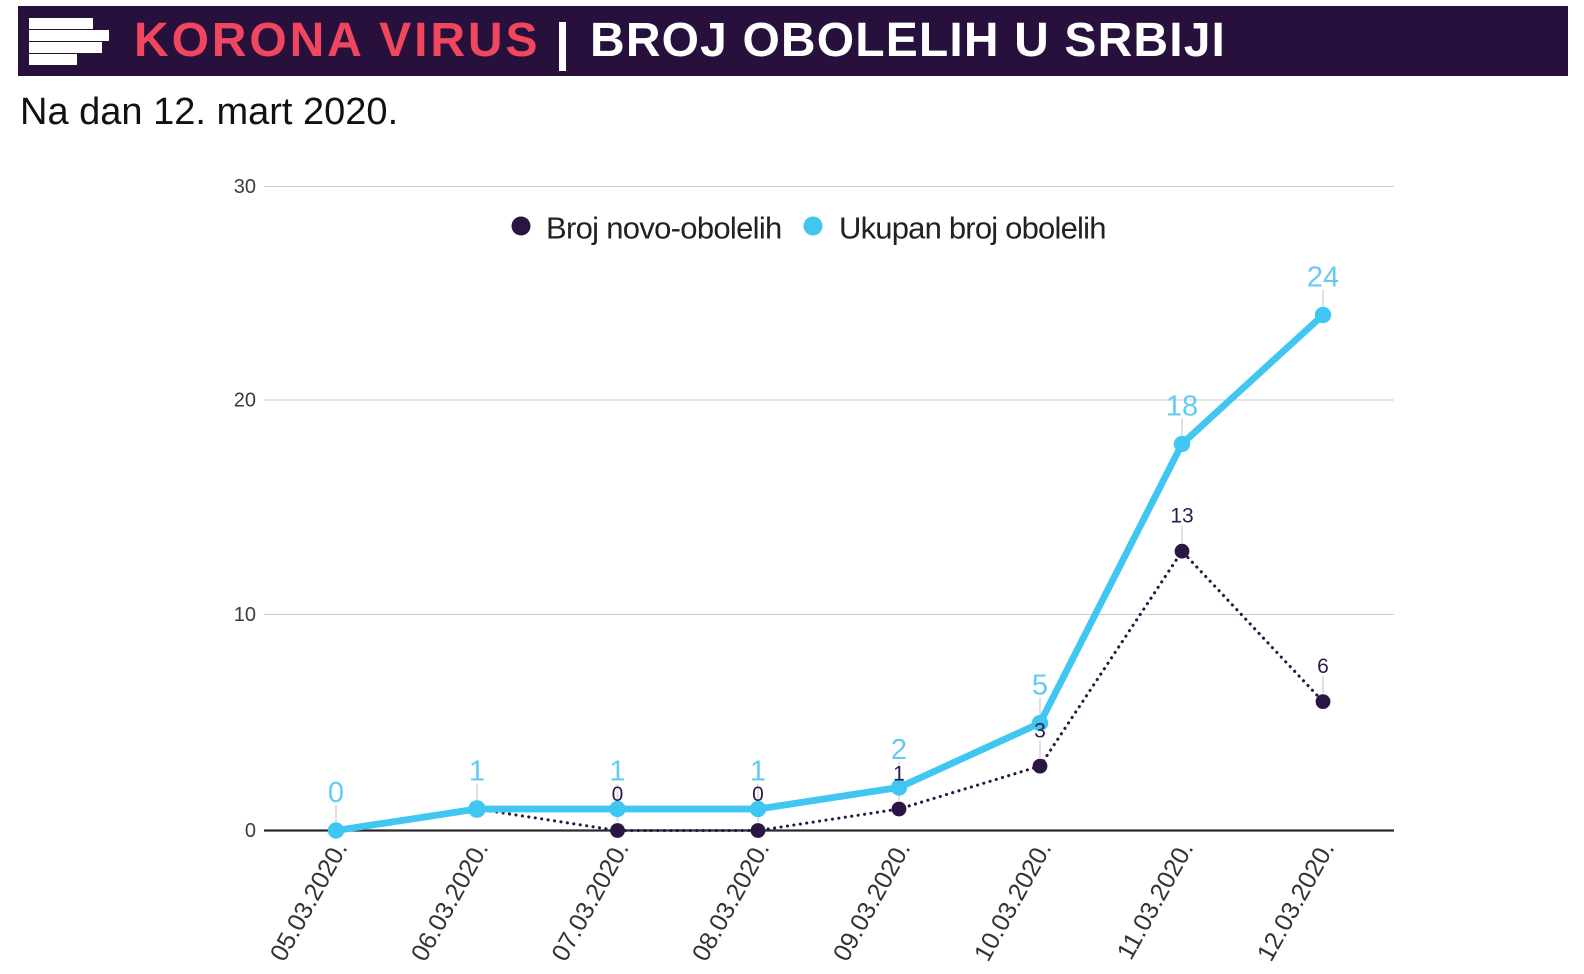  Describe the element at coordinates (1181, 516) in the screenshot. I see `svg-text: 13` at that location.